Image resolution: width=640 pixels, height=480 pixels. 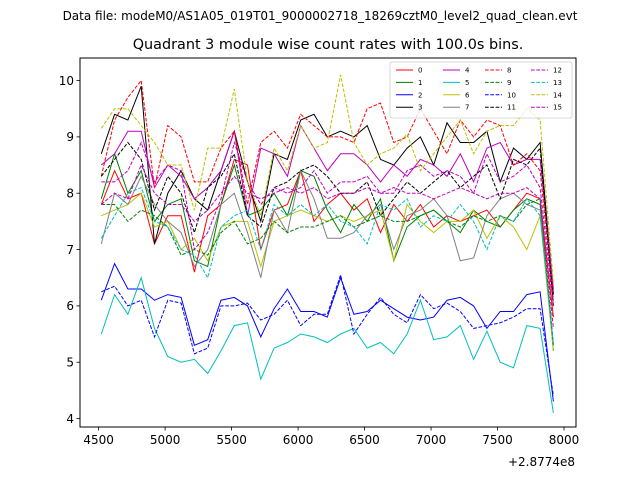 I want to click on x-tick-label: 4500, so click(x=98, y=440).